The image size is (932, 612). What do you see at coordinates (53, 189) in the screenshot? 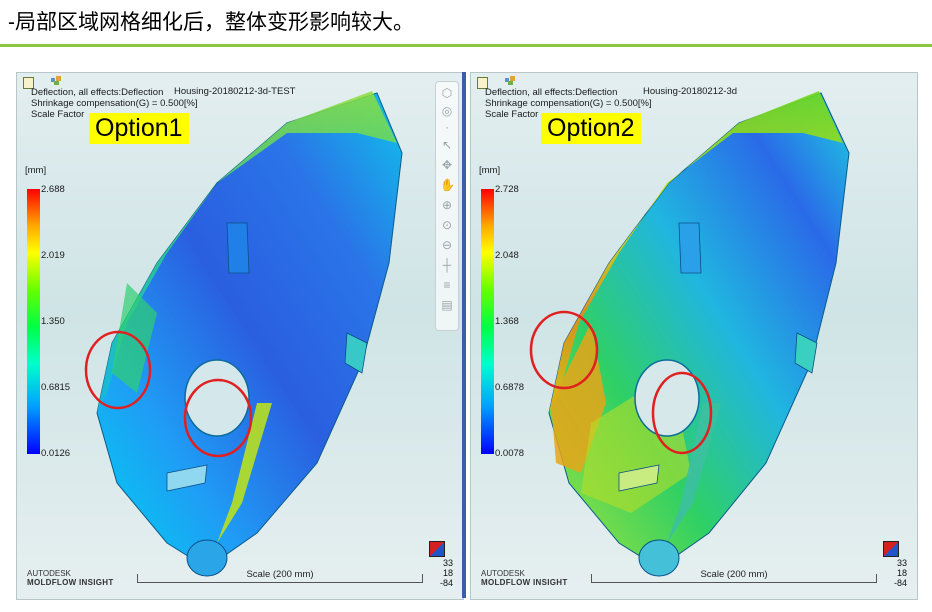
I see `legend-tick-max: 2.688` at bounding box center [53, 189].